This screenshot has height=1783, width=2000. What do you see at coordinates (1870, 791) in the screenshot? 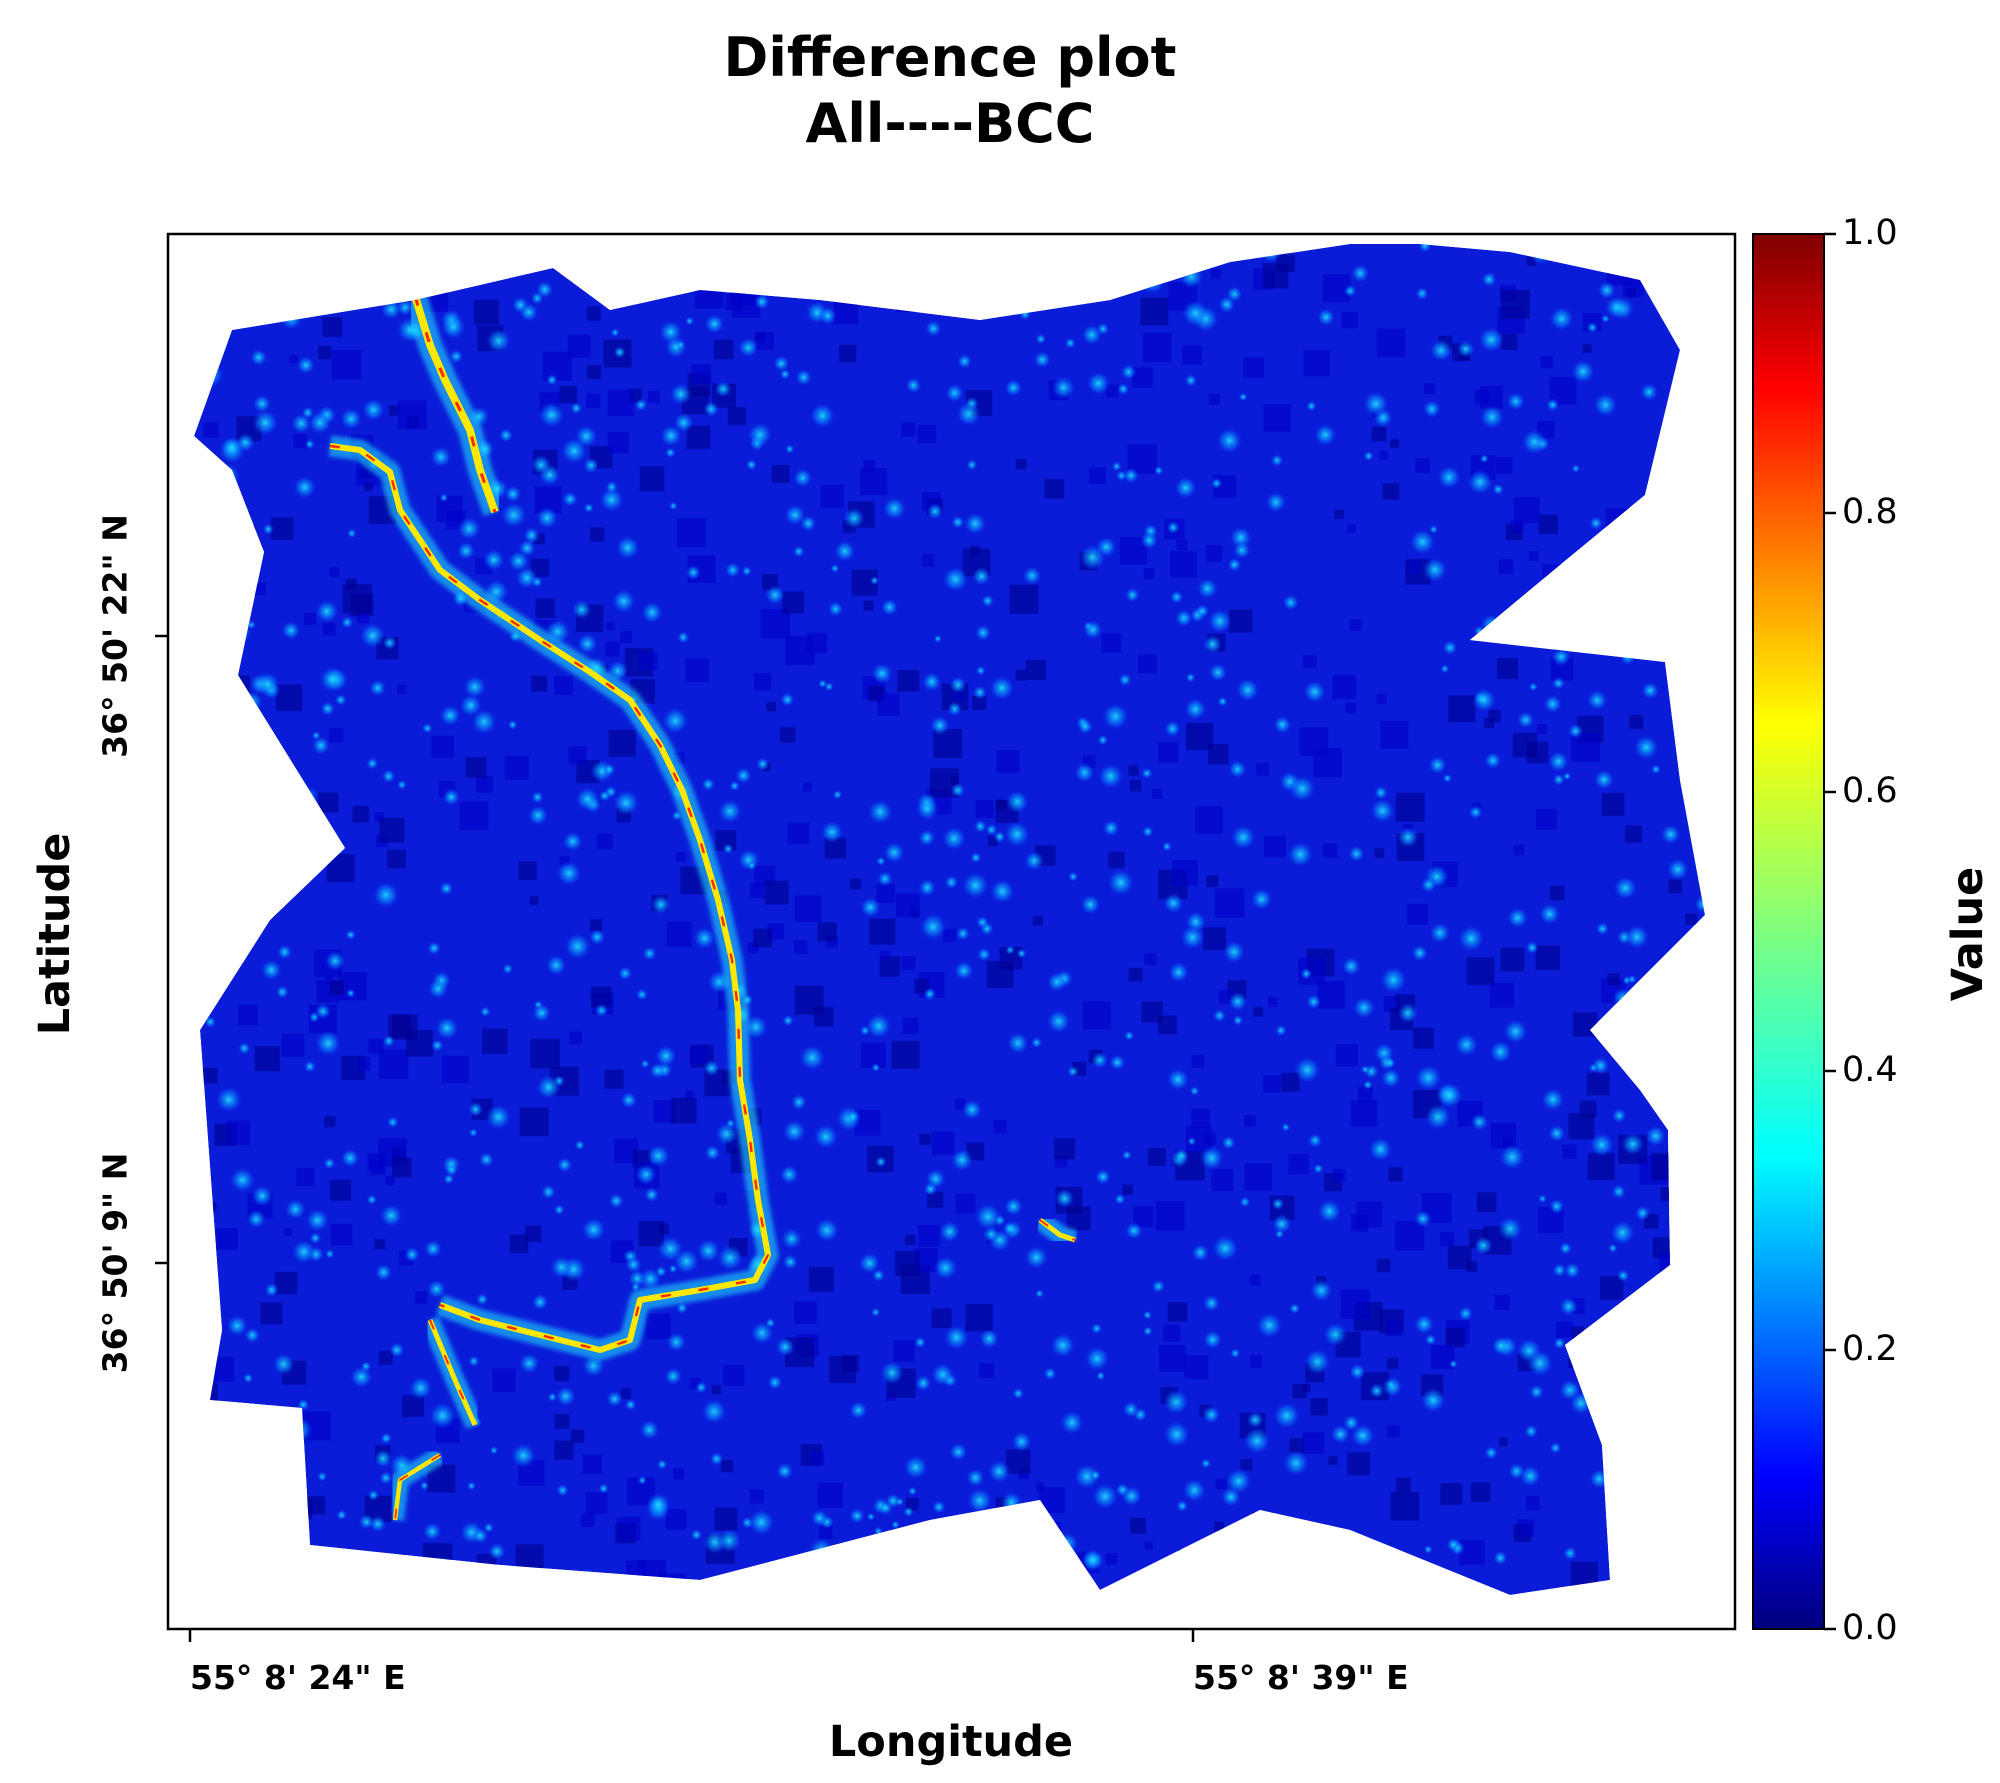
I see `colorbar-tick-label: 0.6` at bounding box center [1870, 791].